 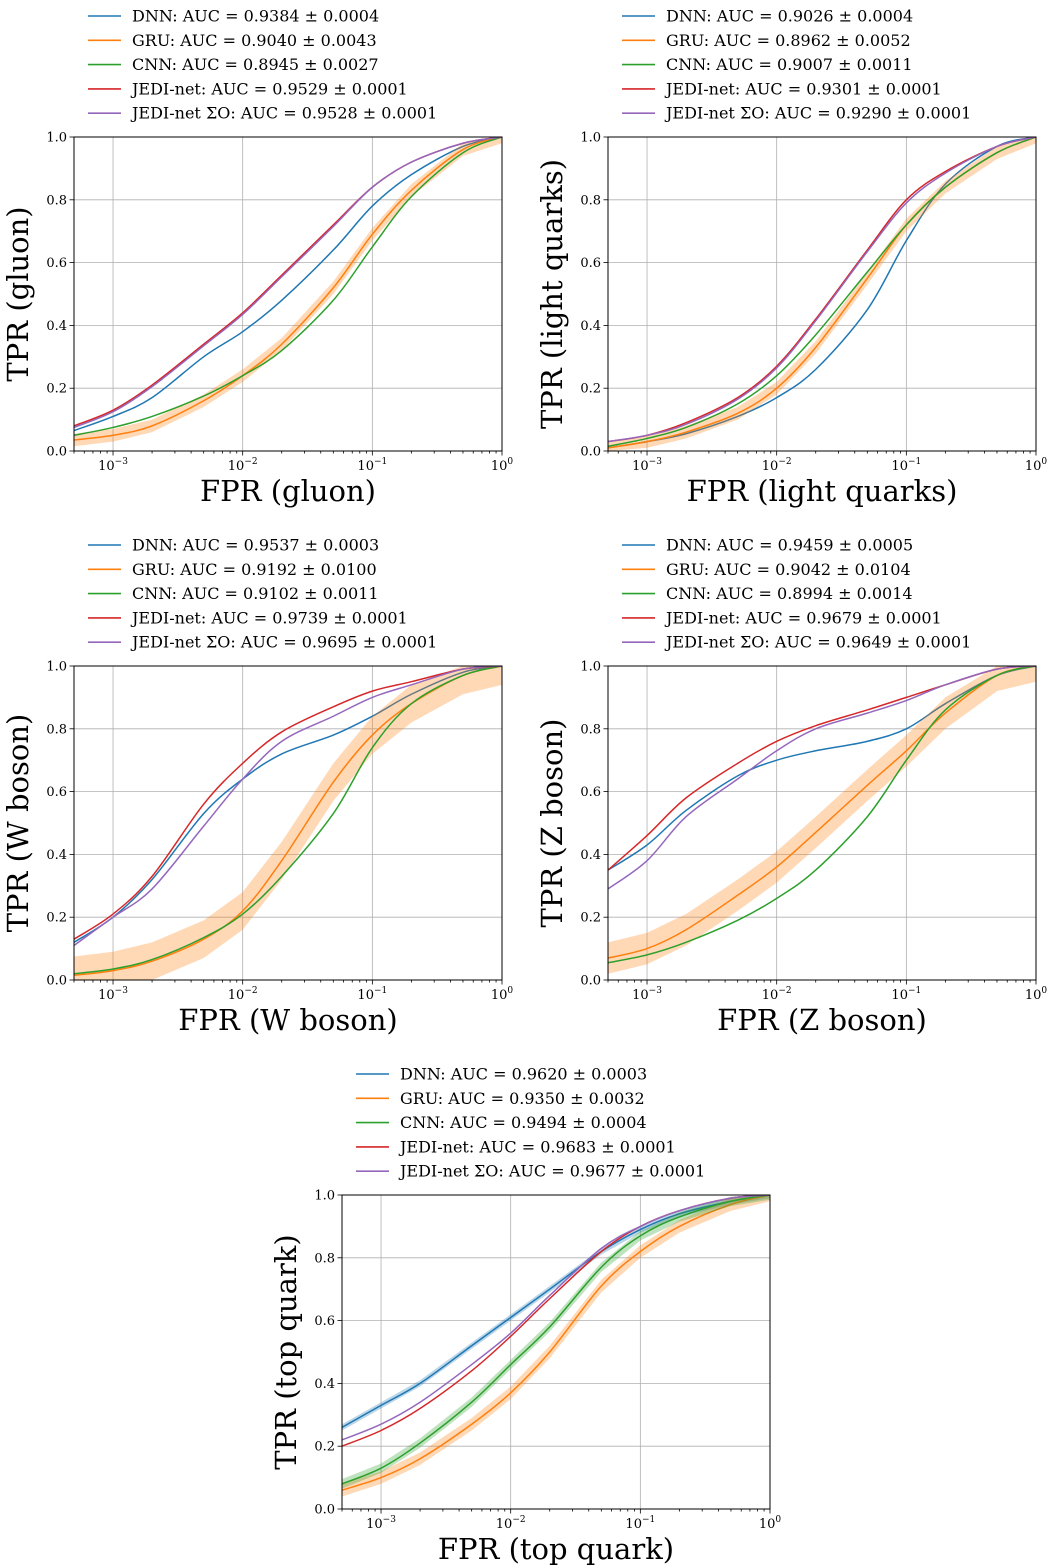 I want to click on y-axis-label: TPR (light quarks), so click(x=552, y=294).